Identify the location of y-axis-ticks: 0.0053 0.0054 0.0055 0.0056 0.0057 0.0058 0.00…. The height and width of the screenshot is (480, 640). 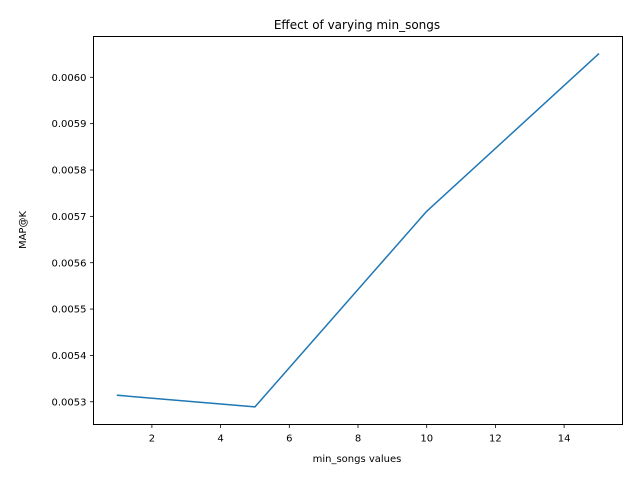
(73, 240).